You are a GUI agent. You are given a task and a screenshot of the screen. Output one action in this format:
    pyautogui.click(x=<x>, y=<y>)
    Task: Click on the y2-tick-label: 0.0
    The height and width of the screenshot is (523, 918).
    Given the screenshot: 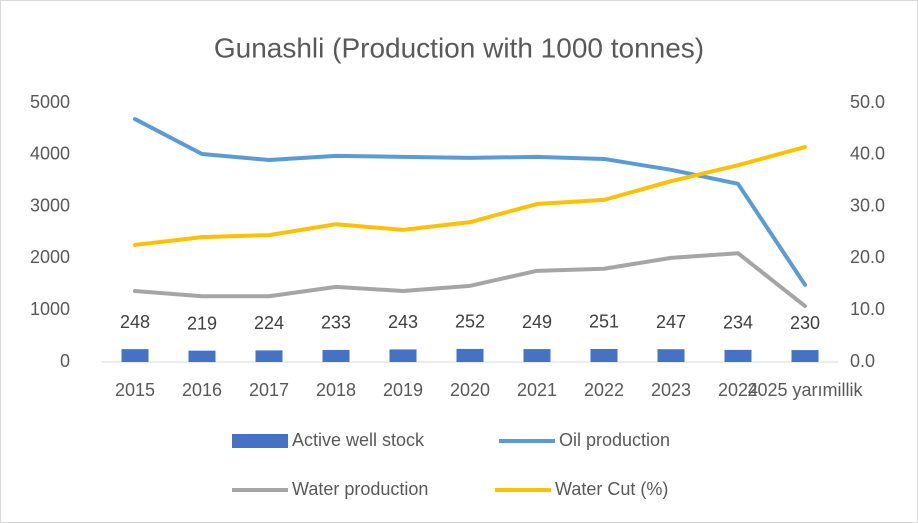 What is the action you would take?
    pyautogui.click(x=862, y=361)
    